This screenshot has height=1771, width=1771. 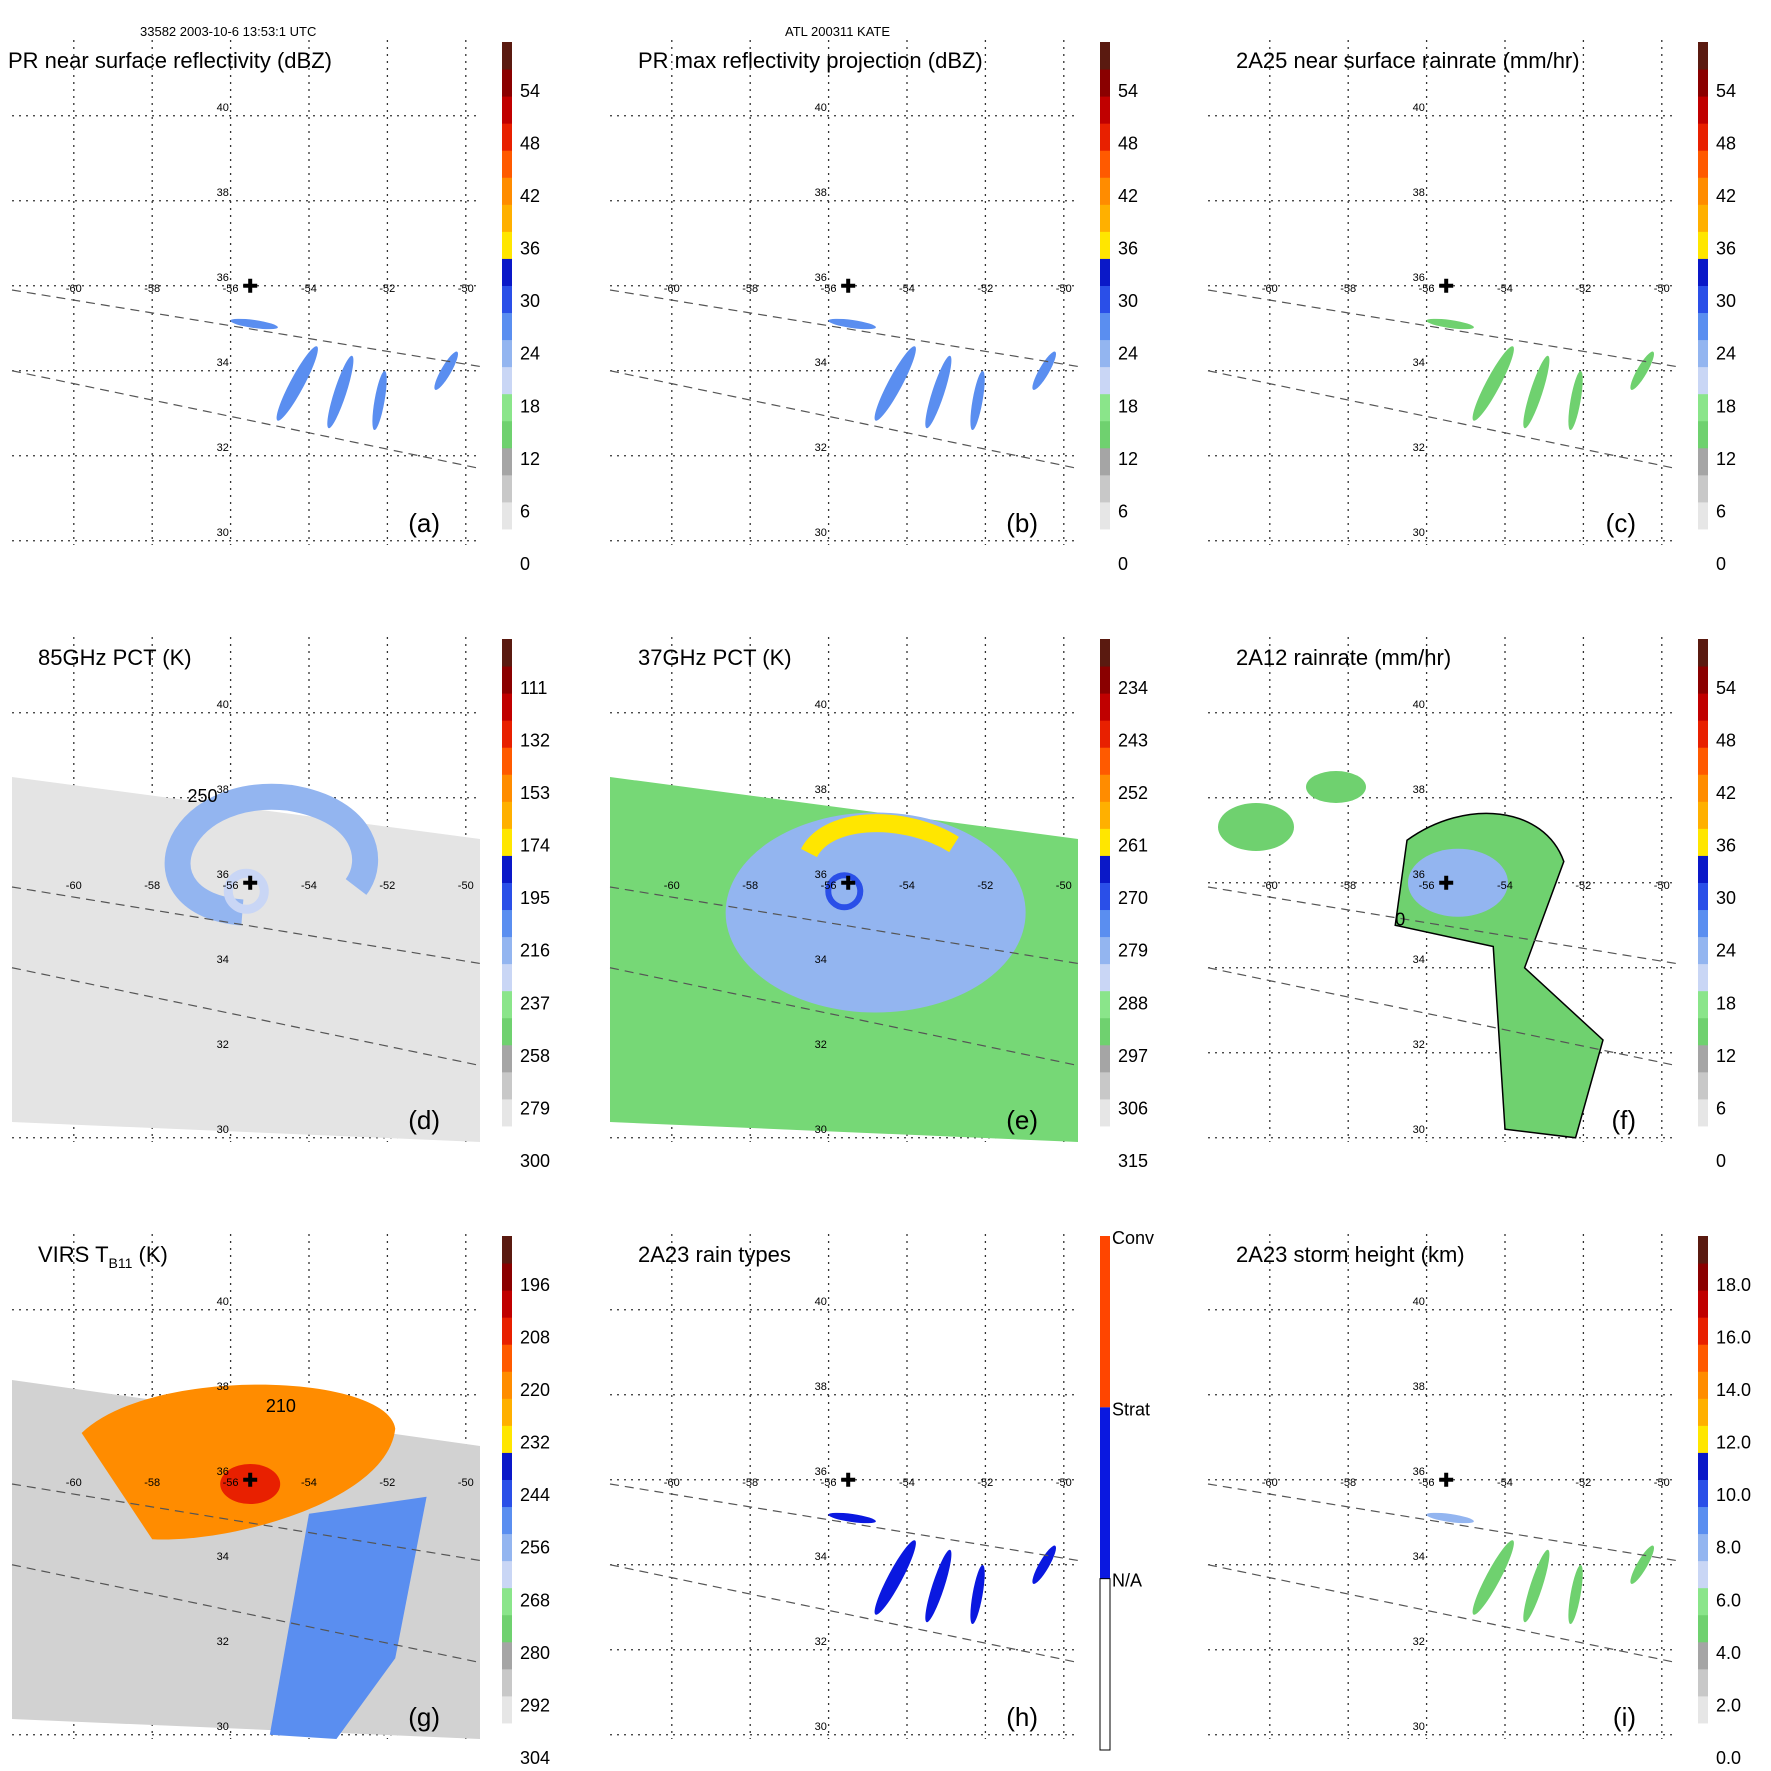 I want to click on lon-label: -54, so click(x=1505, y=886).